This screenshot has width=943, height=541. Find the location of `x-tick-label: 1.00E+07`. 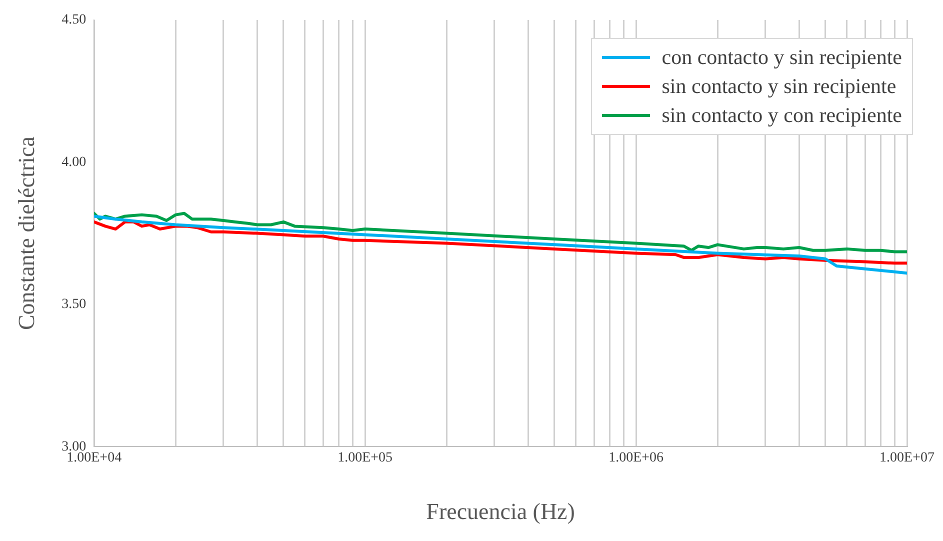

x-tick-label: 1.00E+07 is located at coordinates (907, 458).